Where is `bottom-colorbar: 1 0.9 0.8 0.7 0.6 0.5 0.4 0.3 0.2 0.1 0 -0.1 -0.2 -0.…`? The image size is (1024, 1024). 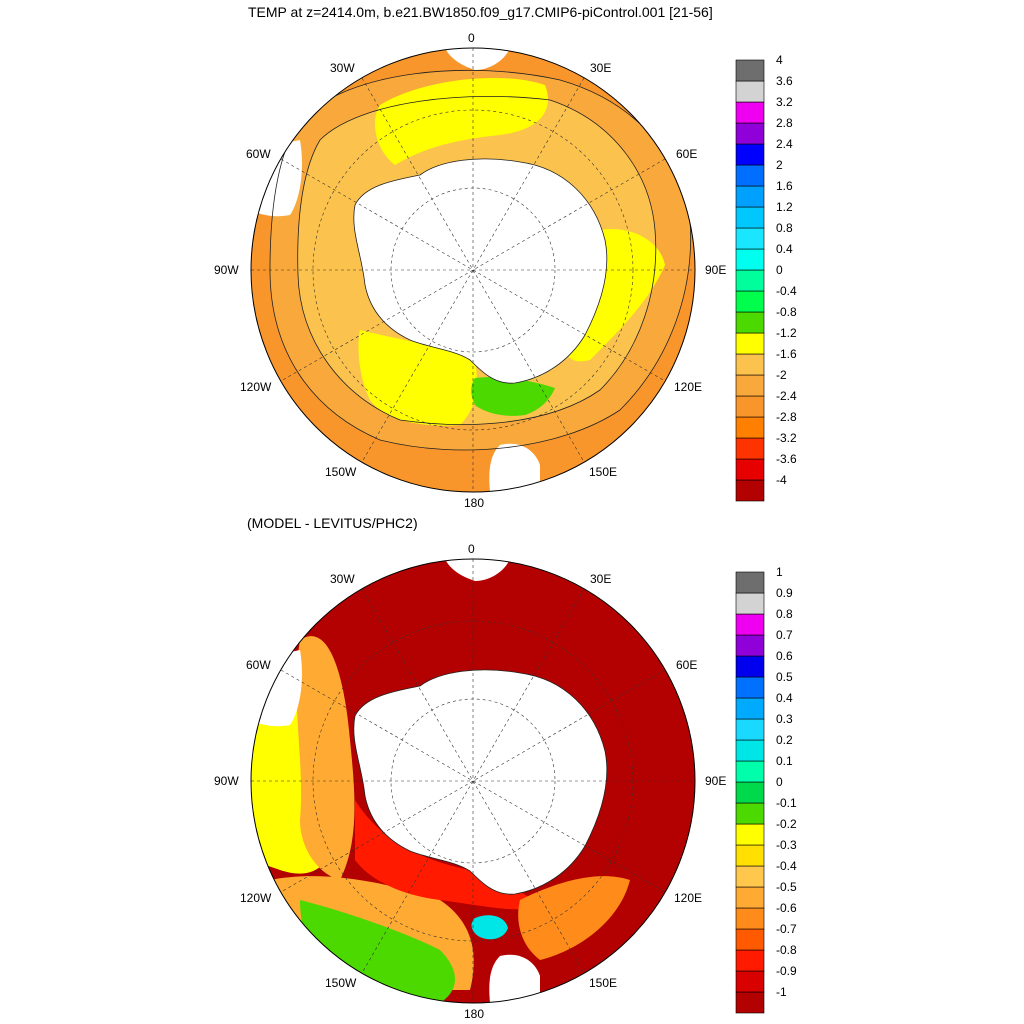 bottom-colorbar: 1 0.9 0.8 0.7 0.6 0.5 0.4 0.3 0.2 0.1 0 -0.1 -0.2 -0.… is located at coordinates (766, 789).